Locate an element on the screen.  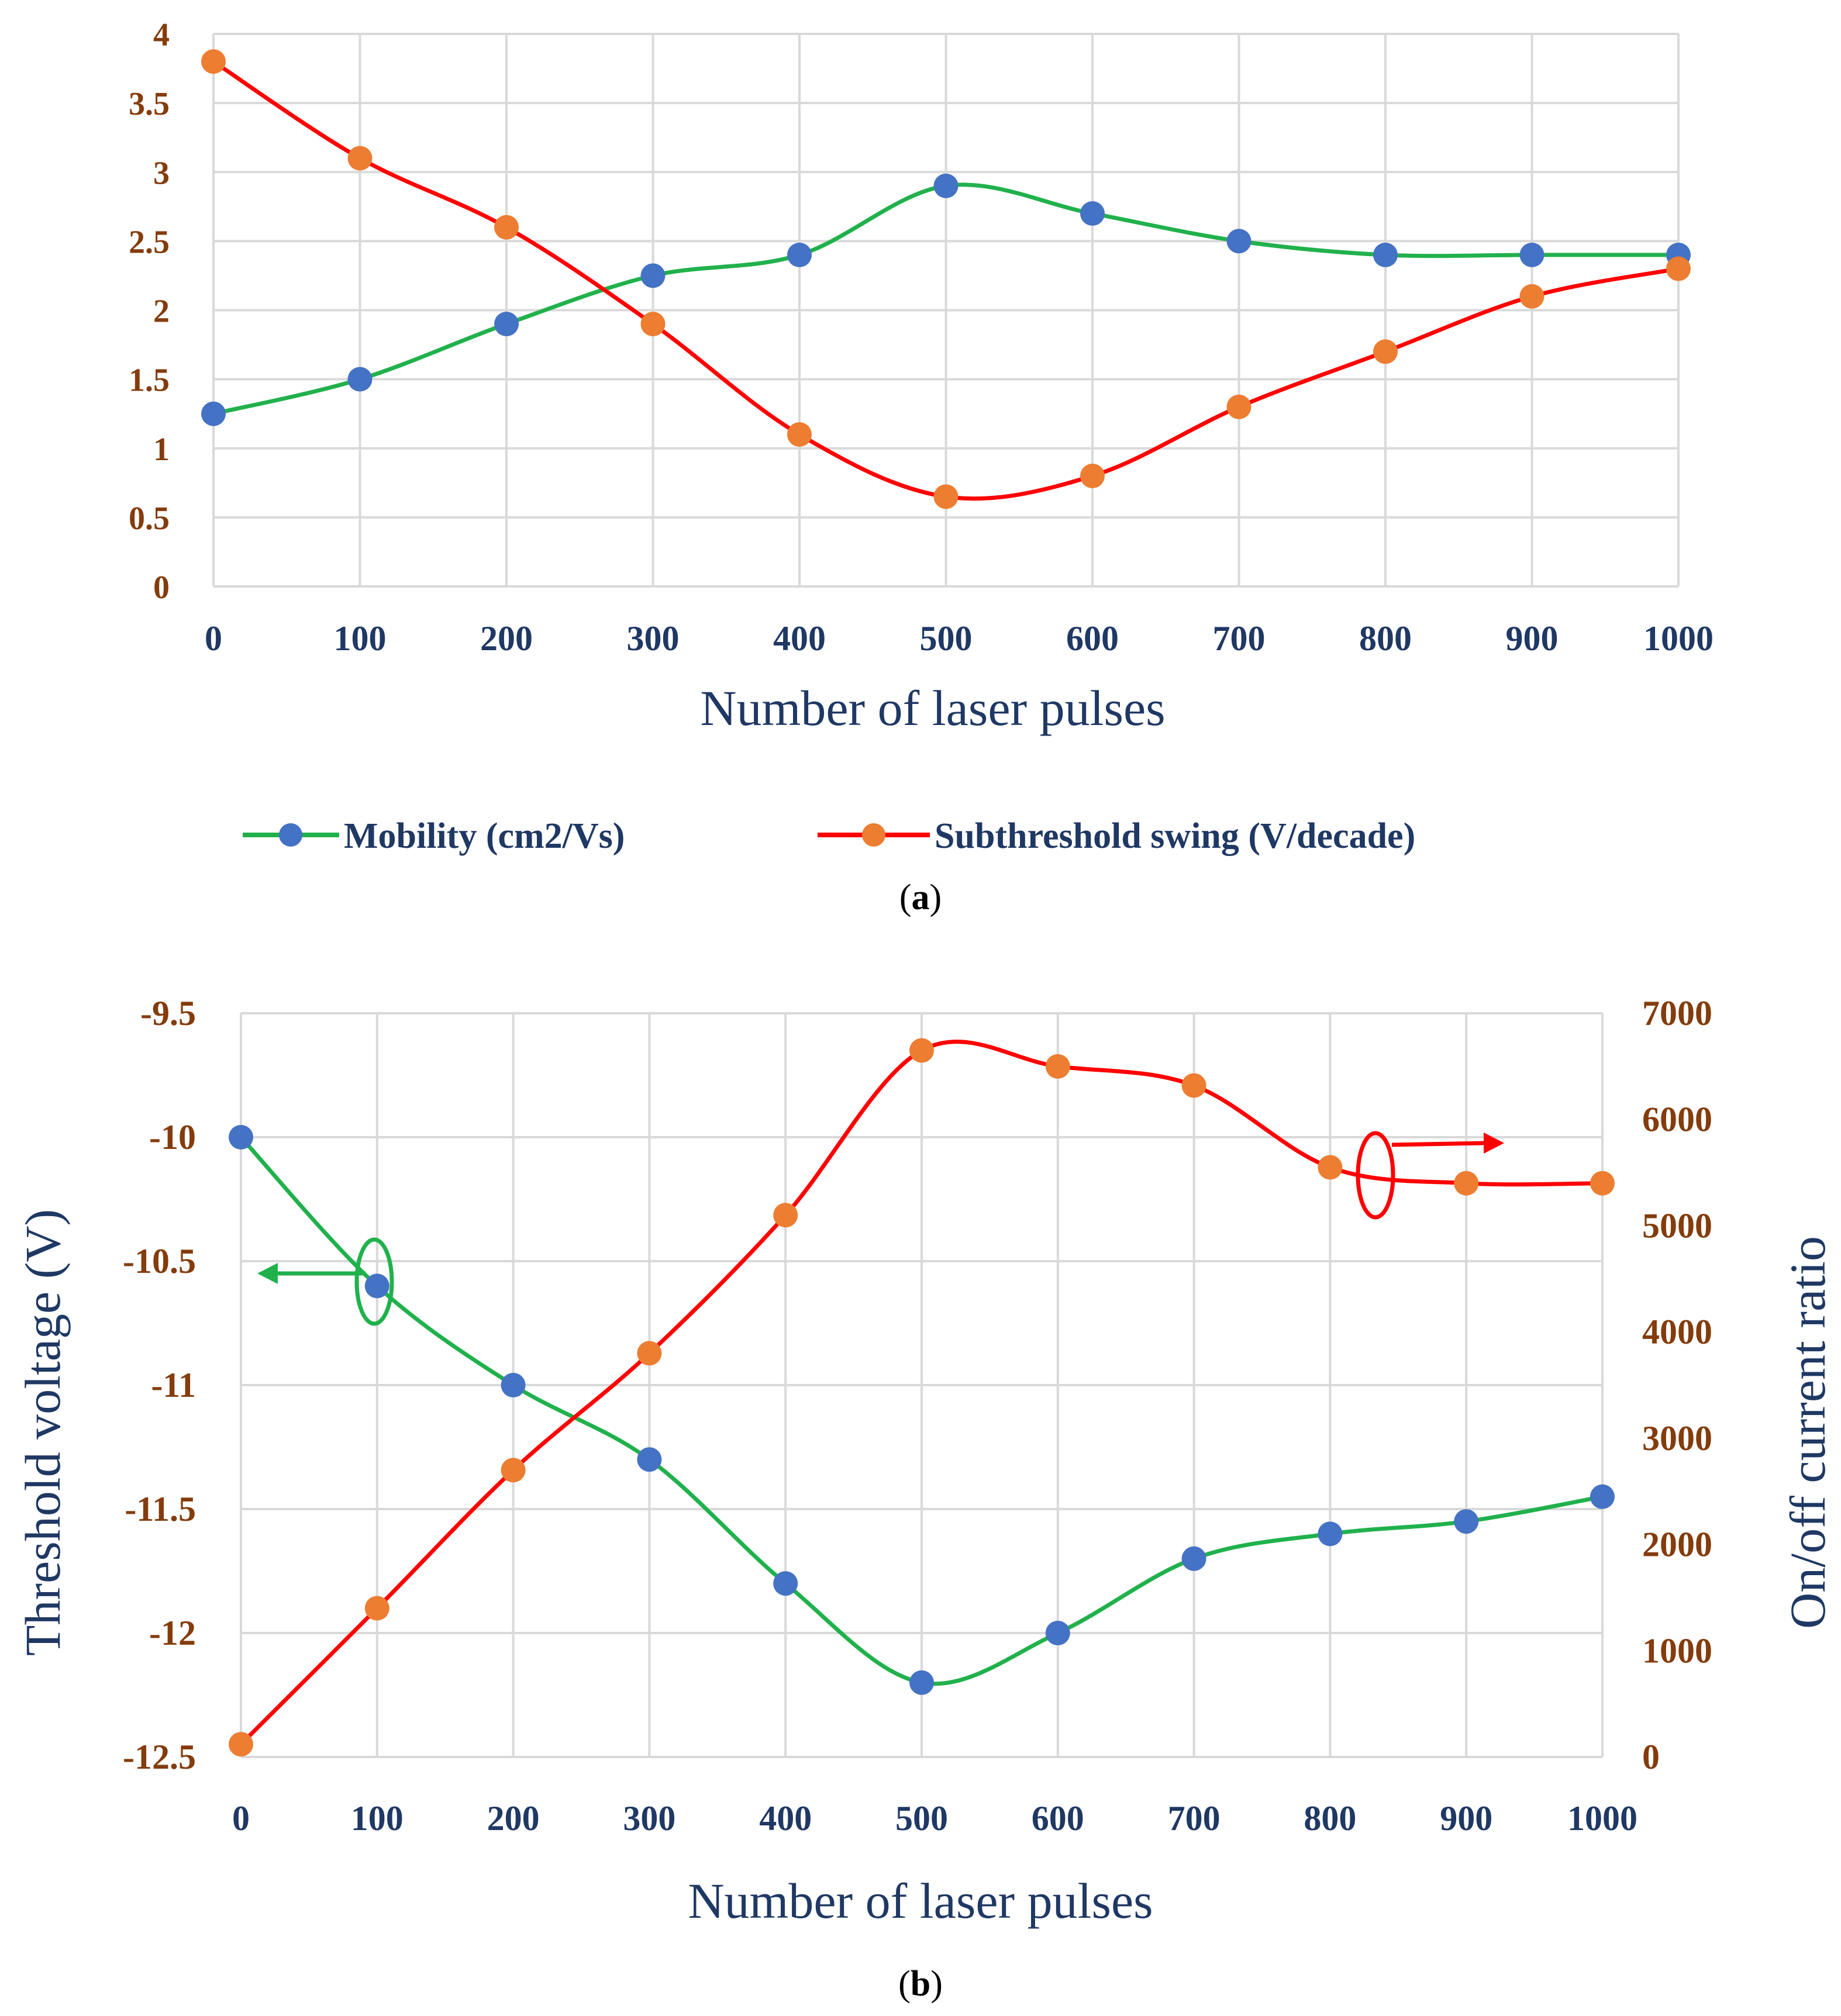
right-y-tick-label: 3000 is located at coordinates (1677, 1438).